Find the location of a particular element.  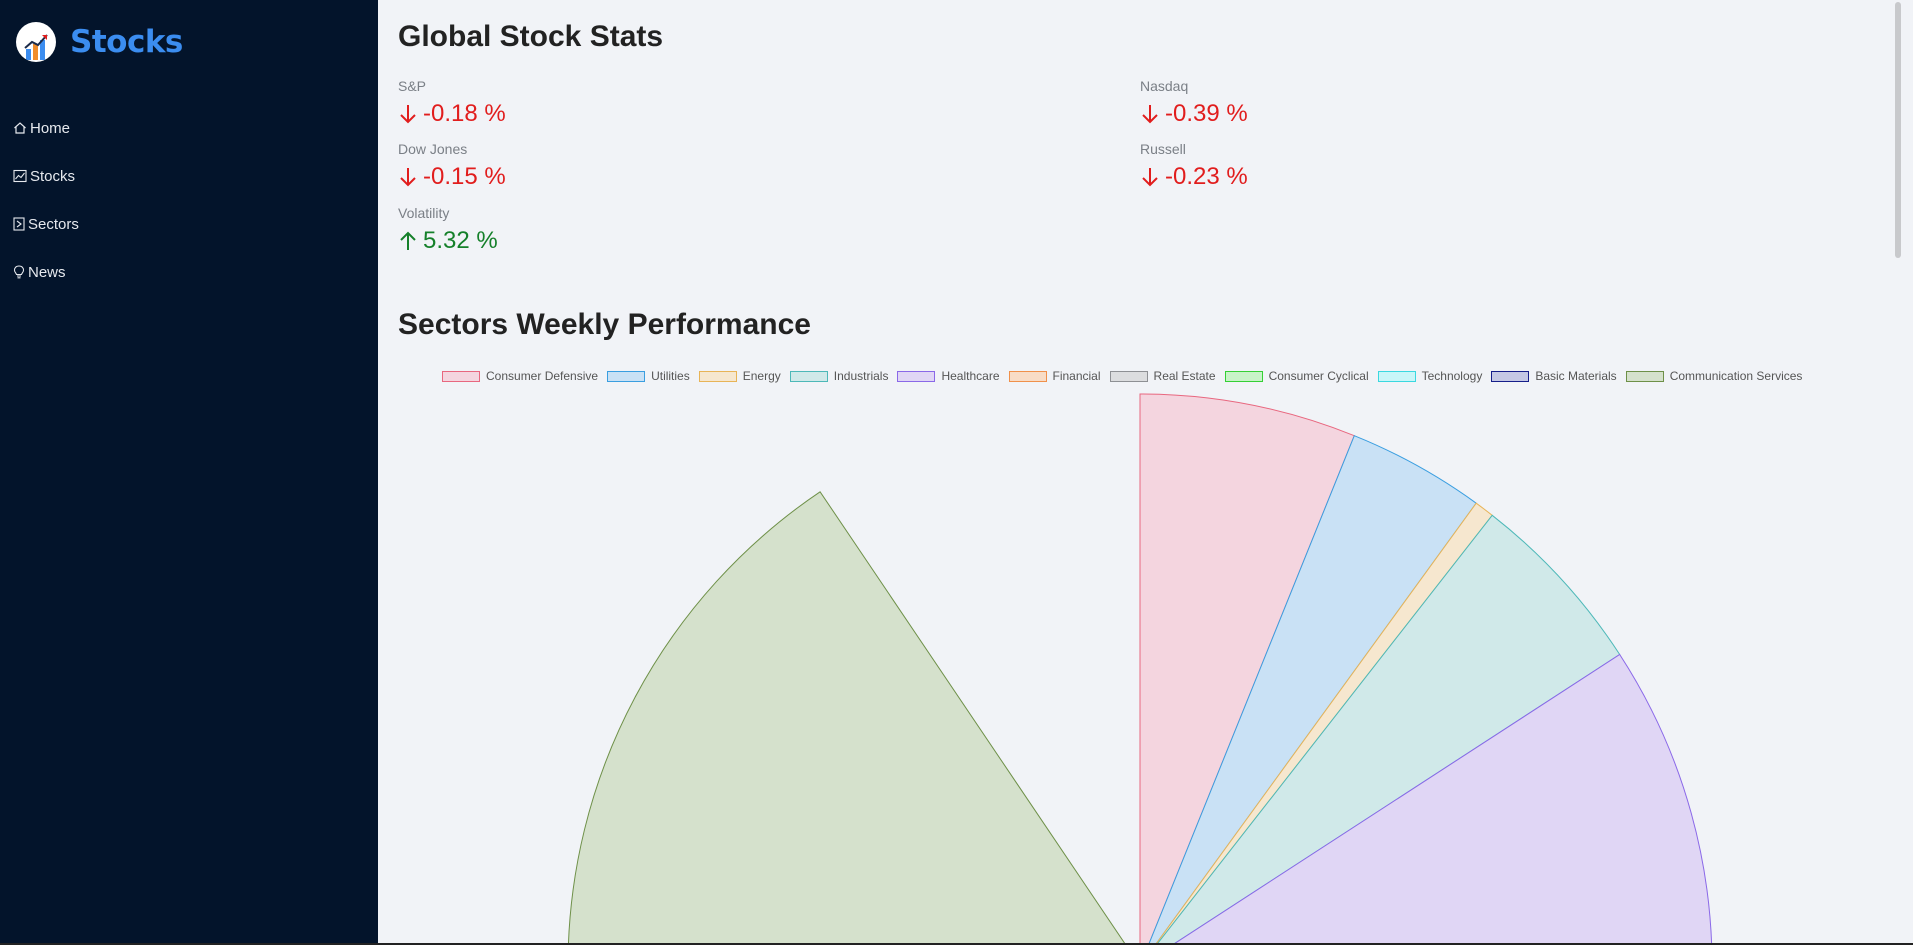

legend-label: Industrials is located at coordinates (861, 376).